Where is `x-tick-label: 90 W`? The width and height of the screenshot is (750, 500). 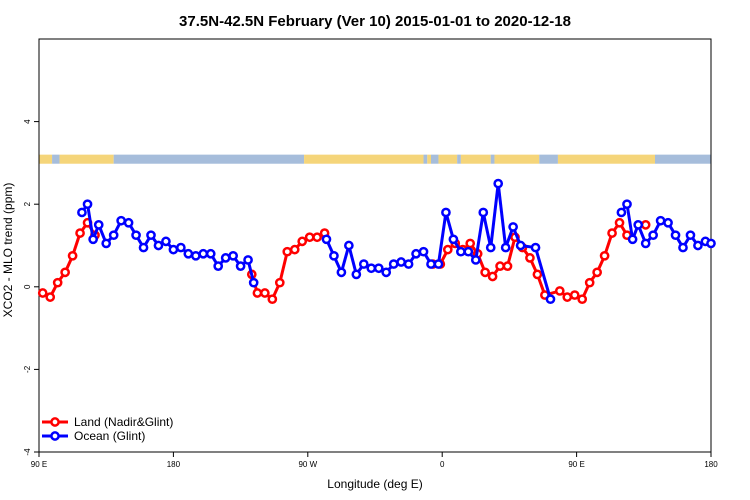 x-tick-label: 90 W is located at coordinates (307, 464).